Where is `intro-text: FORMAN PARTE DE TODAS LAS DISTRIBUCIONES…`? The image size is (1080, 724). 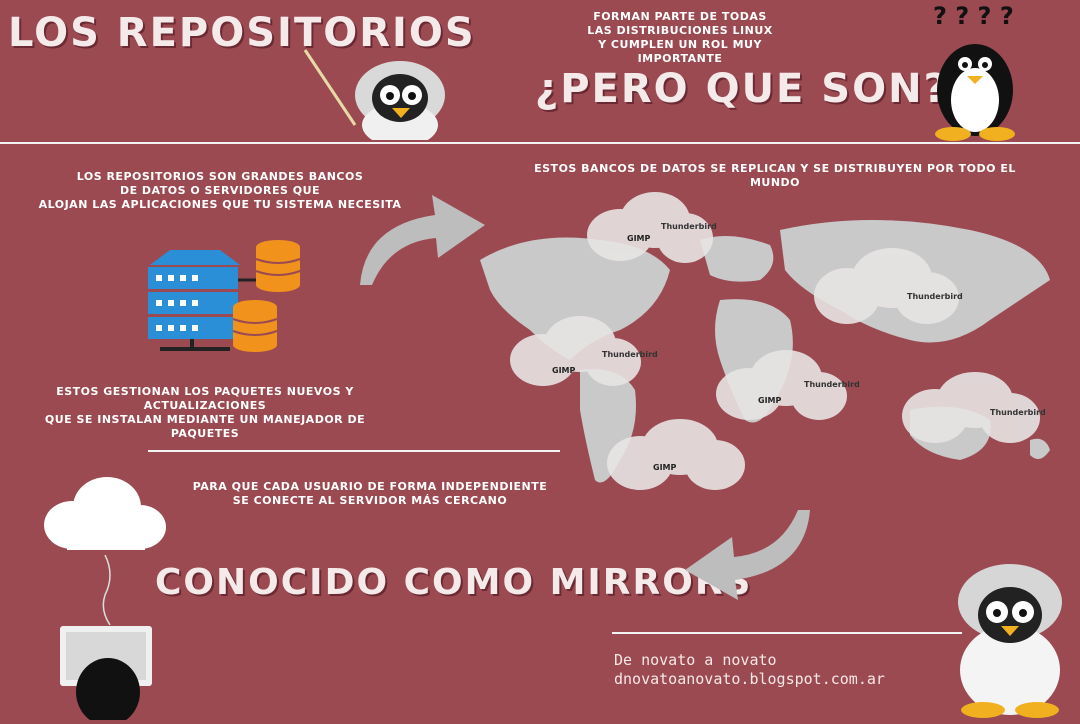
intro-text: FORMAN PARTE DE TODAS LAS DISTRIBUCIONES… is located at coordinates (680, 38).